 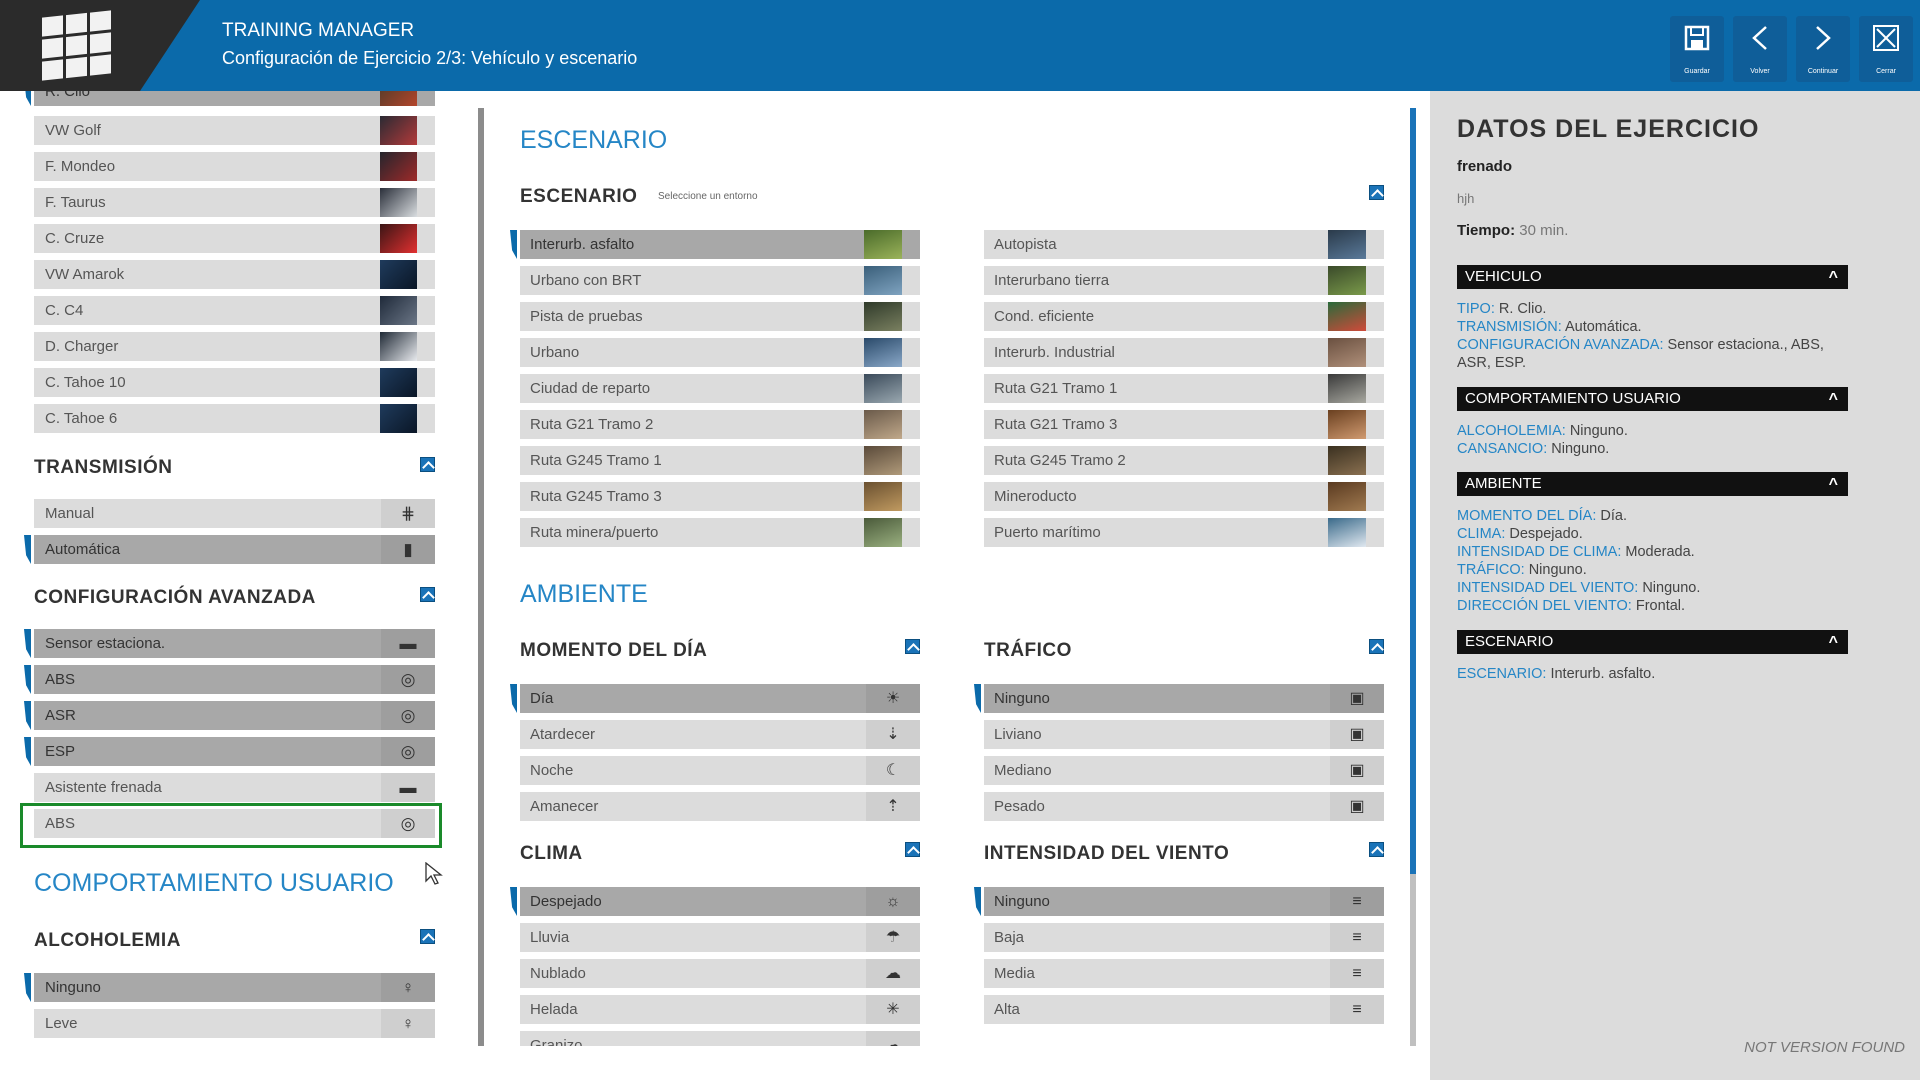 I want to click on wind-option: Media ≡, so click(x=1184, y=973).